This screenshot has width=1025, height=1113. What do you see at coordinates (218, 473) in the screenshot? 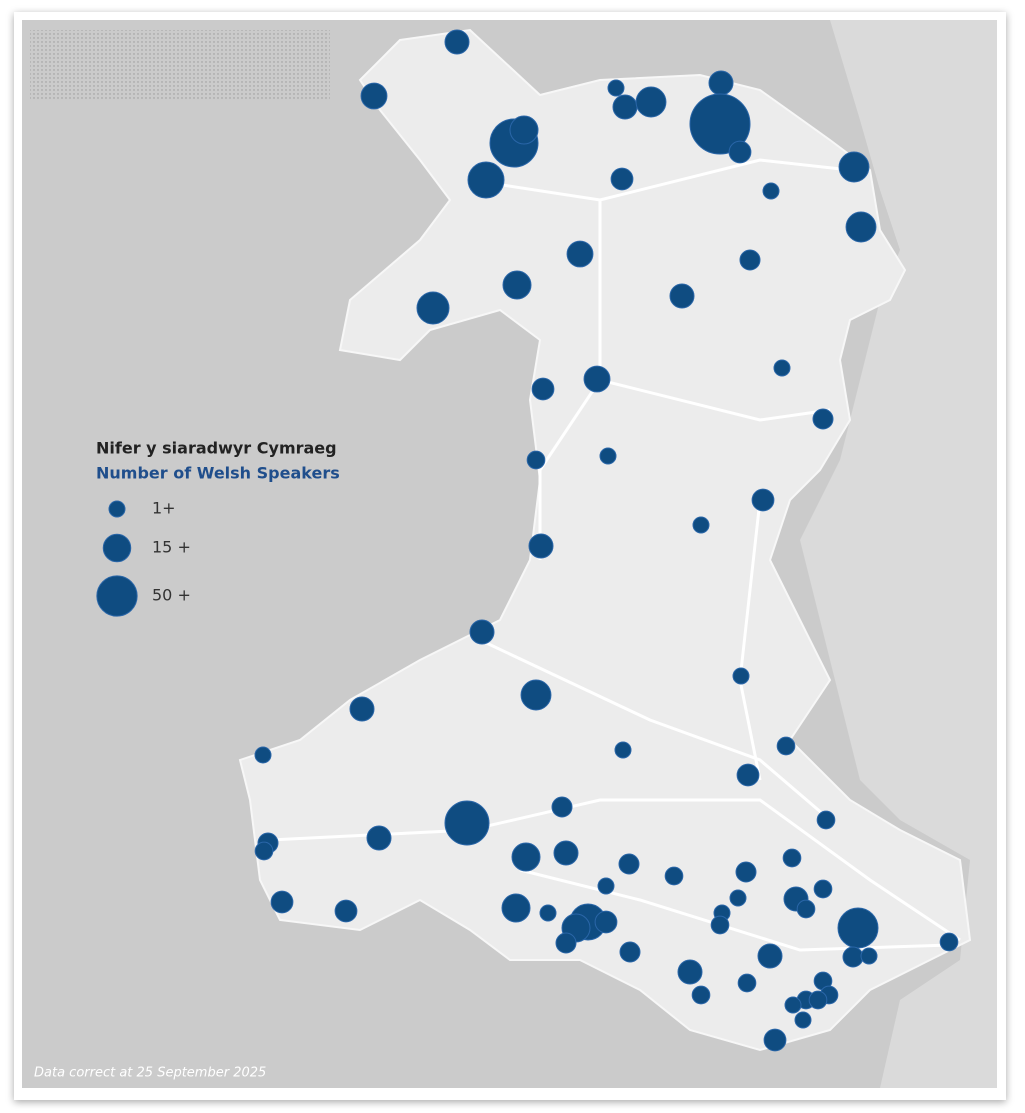
I see `legend-subtitle: Number of Welsh Speakers` at bounding box center [218, 473].